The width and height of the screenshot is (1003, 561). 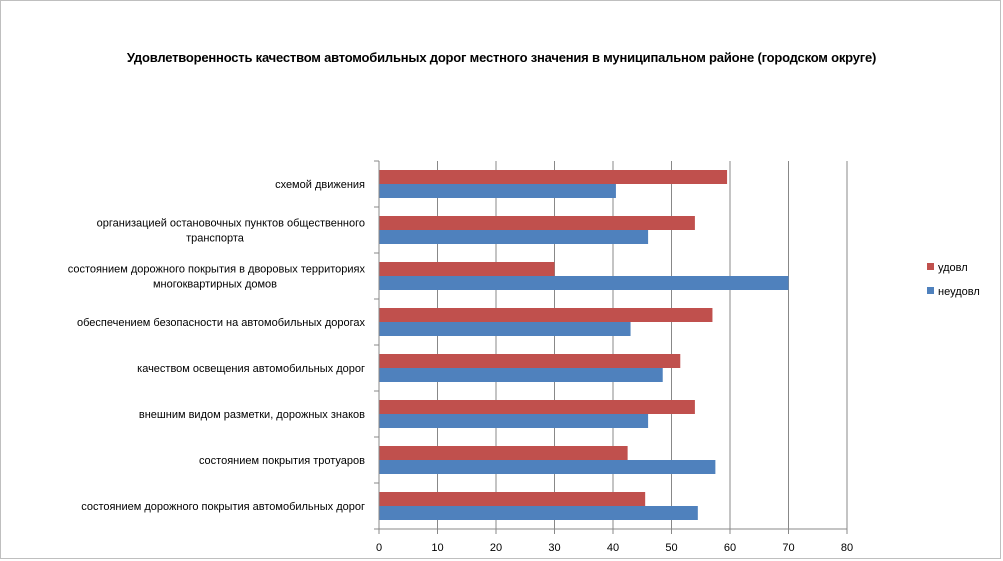 What do you see at coordinates (953, 268) in the screenshot?
I see `legend-label-udovl: удовл` at bounding box center [953, 268].